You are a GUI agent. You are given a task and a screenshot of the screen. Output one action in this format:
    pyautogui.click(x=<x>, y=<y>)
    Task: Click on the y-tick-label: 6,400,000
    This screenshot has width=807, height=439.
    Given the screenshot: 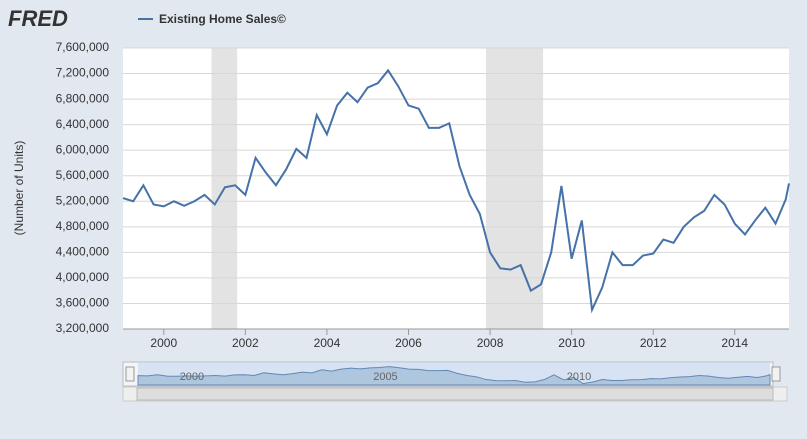 What is the action you would take?
    pyautogui.click(x=83, y=124)
    